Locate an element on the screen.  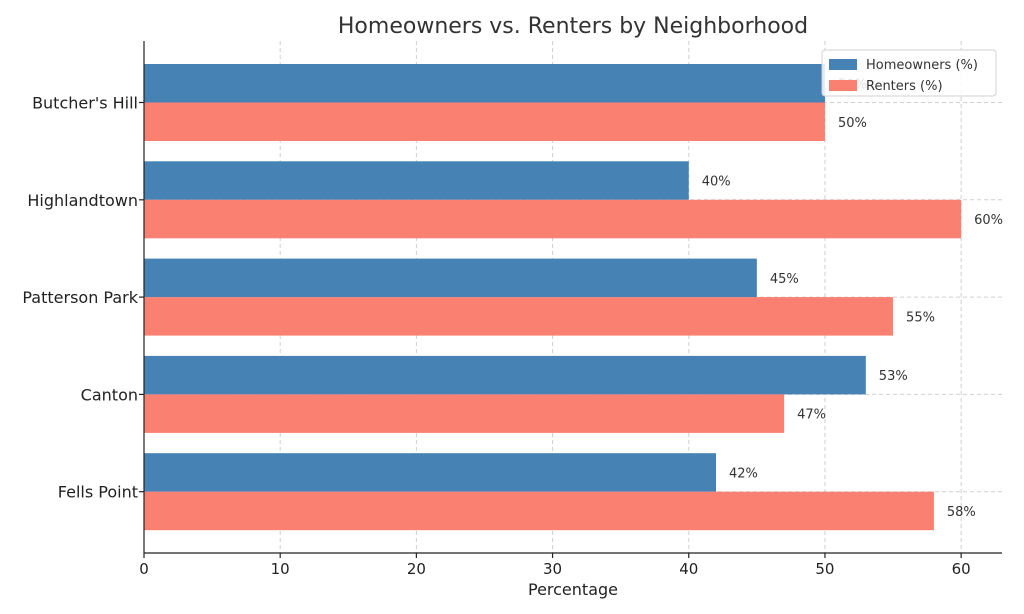
renters-value-label: 58% is located at coordinates (961, 512).